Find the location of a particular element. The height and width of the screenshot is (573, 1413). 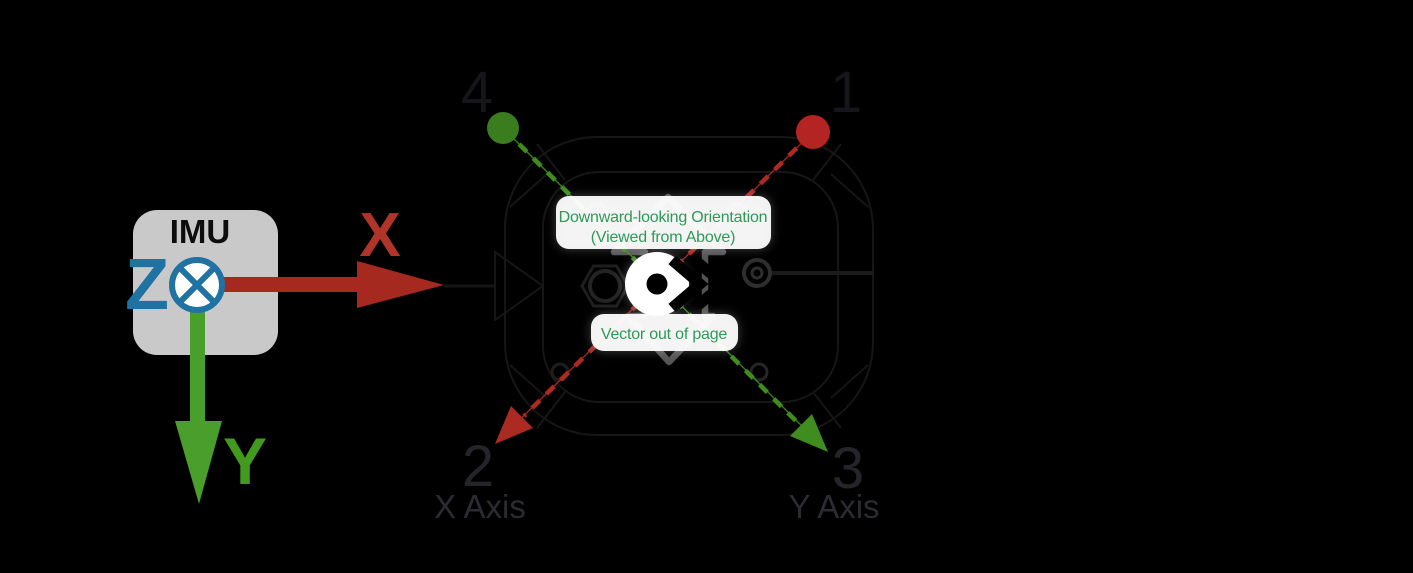

front-pointer-triangle is located at coordinates (519, 286).